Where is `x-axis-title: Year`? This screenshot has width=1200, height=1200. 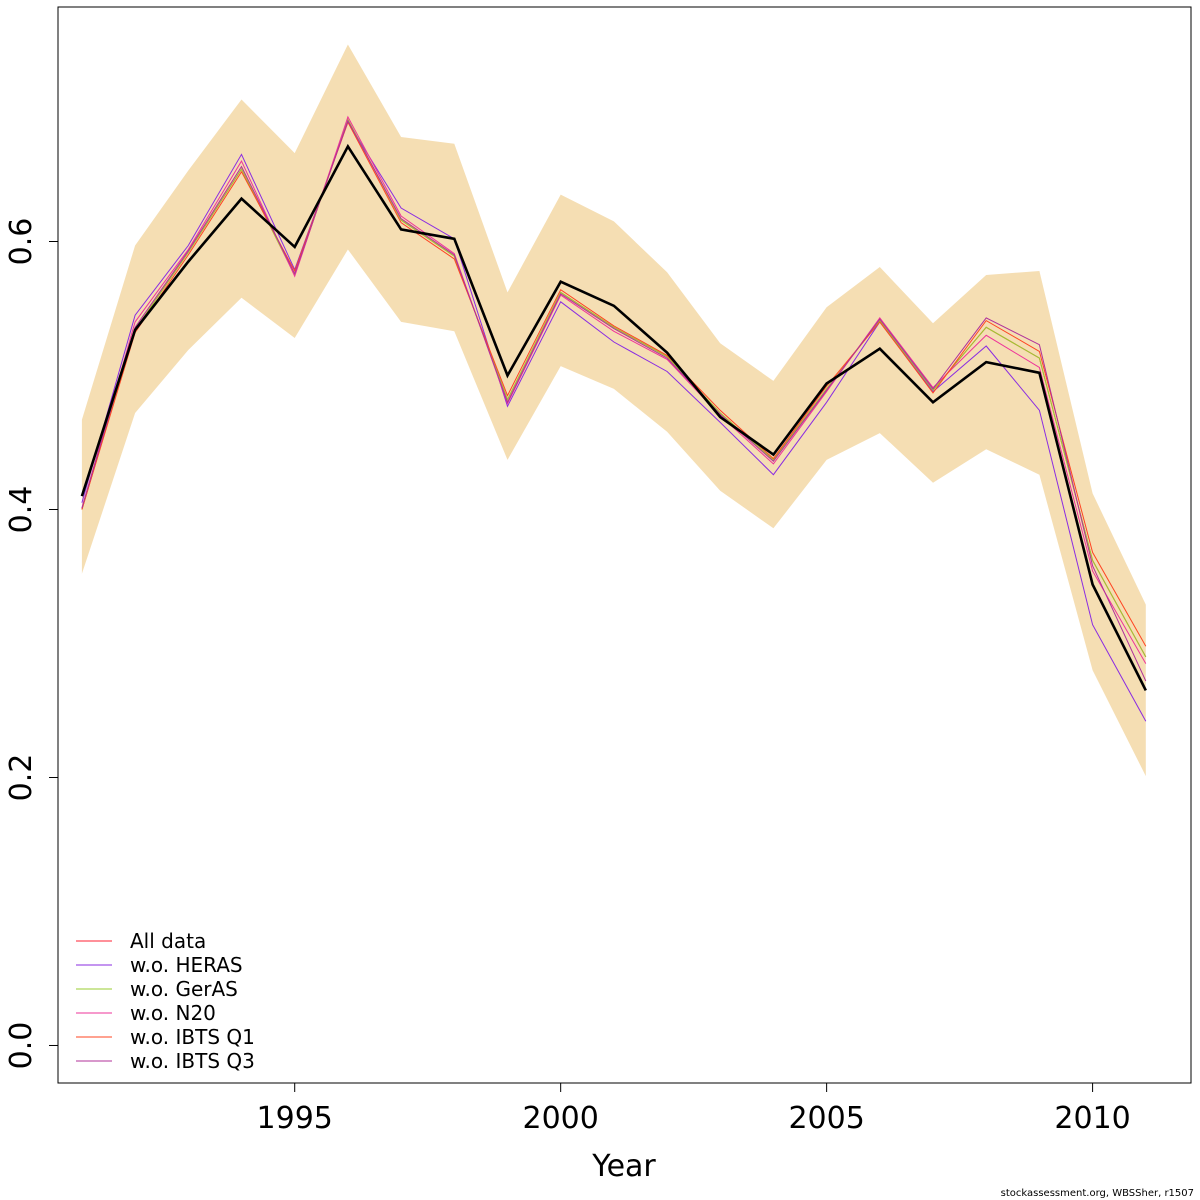 x-axis-title: Year is located at coordinates (623, 1166).